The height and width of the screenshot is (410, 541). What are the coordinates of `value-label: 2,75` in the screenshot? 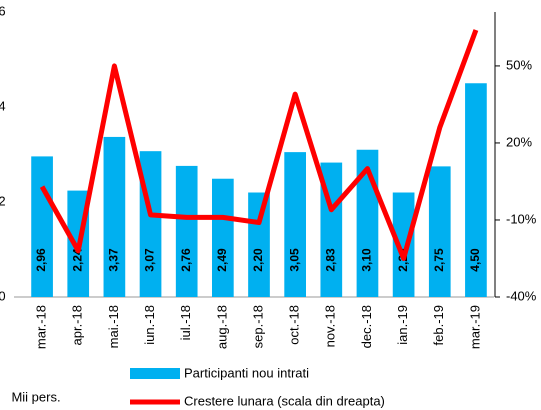 It's located at (439, 260).